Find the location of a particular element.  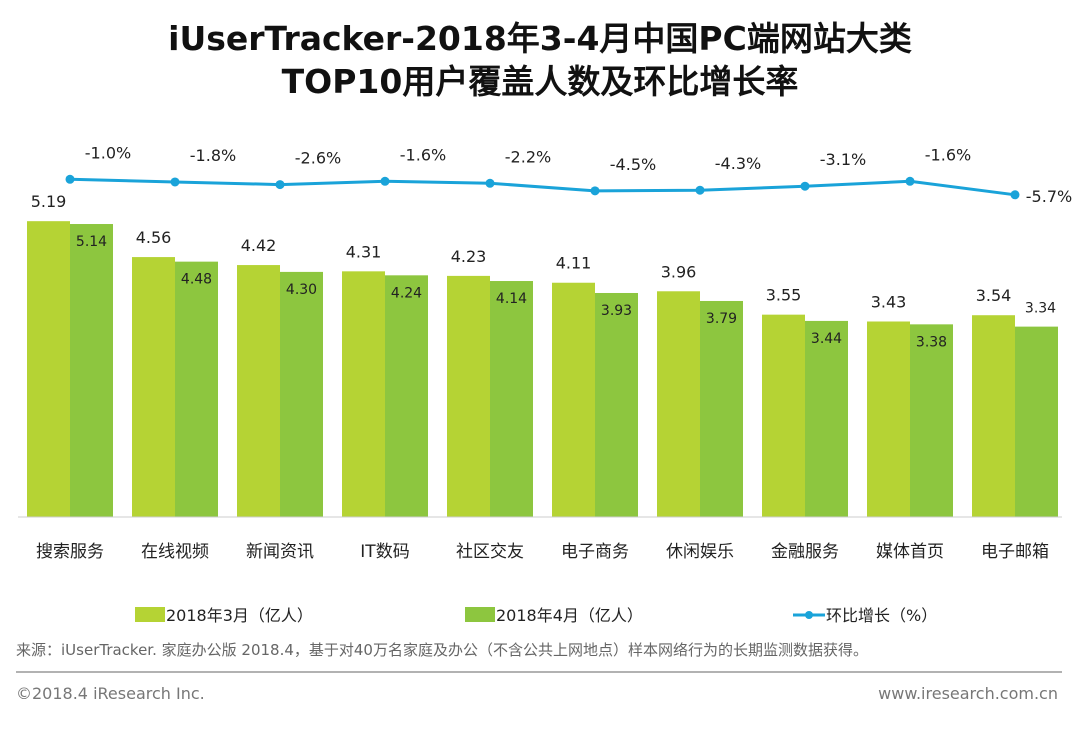

label-april: 3.93 is located at coordinates (616, 311).